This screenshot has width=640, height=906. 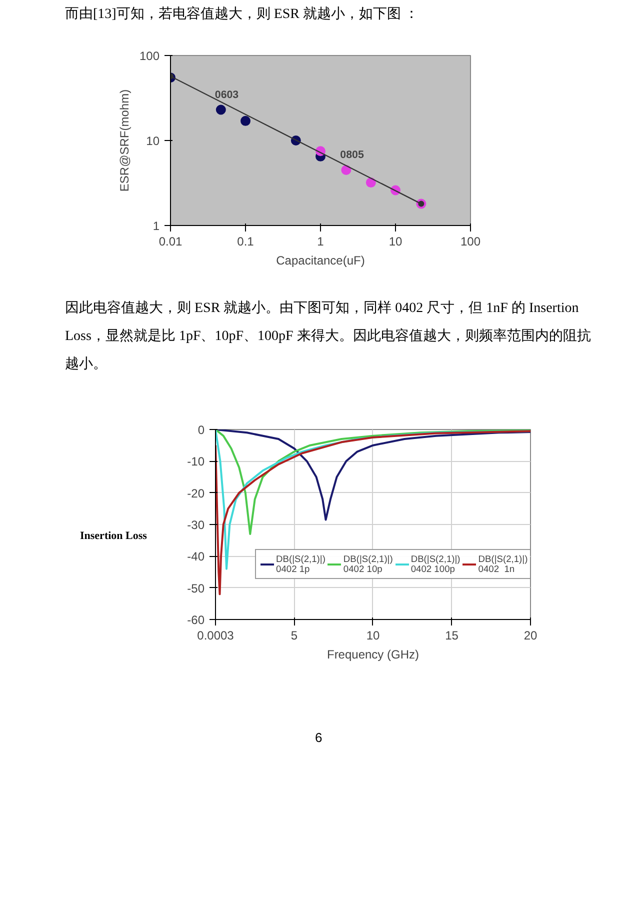 What do you see at coordinates (320, 241) in the screenshot?
I see `x-tick-label: 1` at bounding box center [320, 241].